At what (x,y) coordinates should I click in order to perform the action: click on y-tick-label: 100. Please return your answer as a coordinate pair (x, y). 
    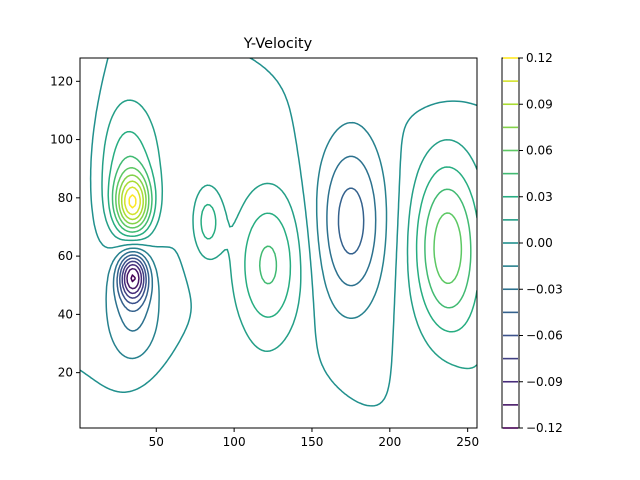
    Looking at the image, I should click on (61, 140).